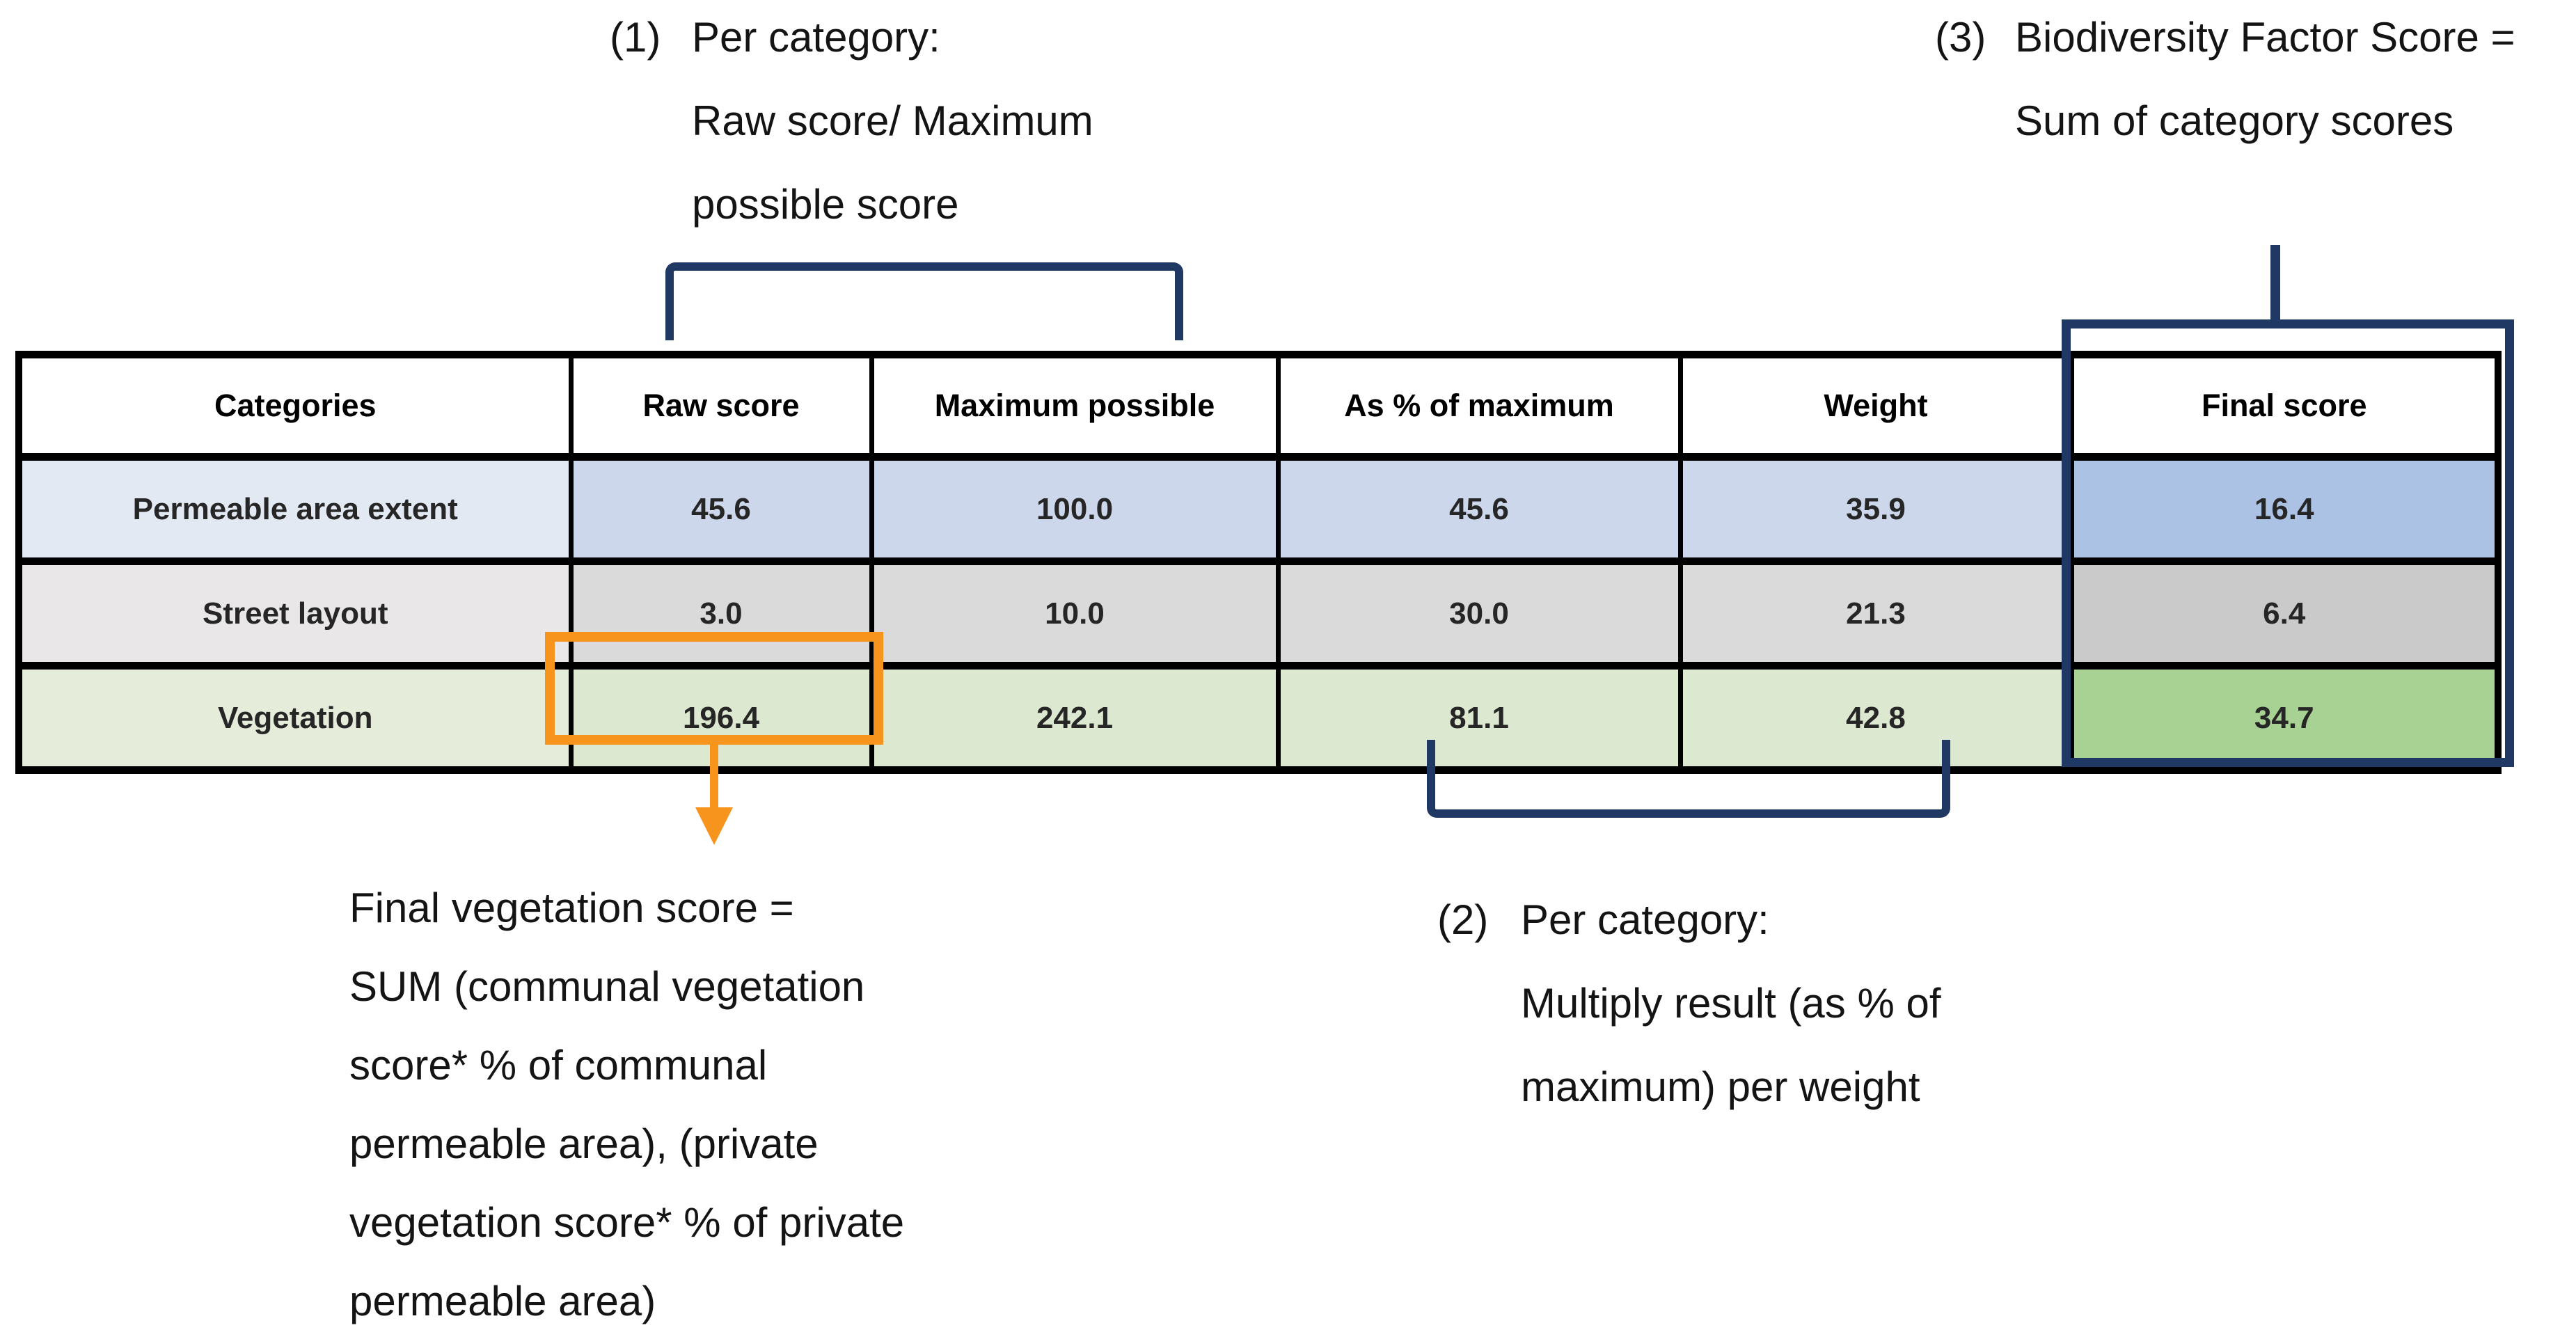 The image size is (2576, 1330). I want to click on table-cell: 21.3, so click(1875, 613).